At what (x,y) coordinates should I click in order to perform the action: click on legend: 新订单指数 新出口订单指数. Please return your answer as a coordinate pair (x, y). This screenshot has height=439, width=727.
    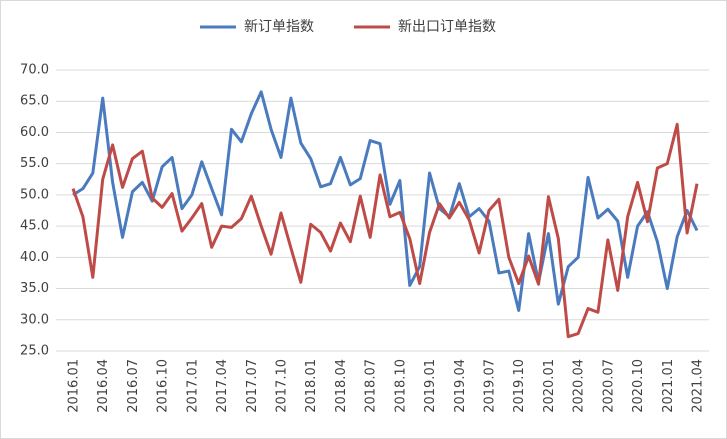
    Looking at the image, I should click on (348, 27).